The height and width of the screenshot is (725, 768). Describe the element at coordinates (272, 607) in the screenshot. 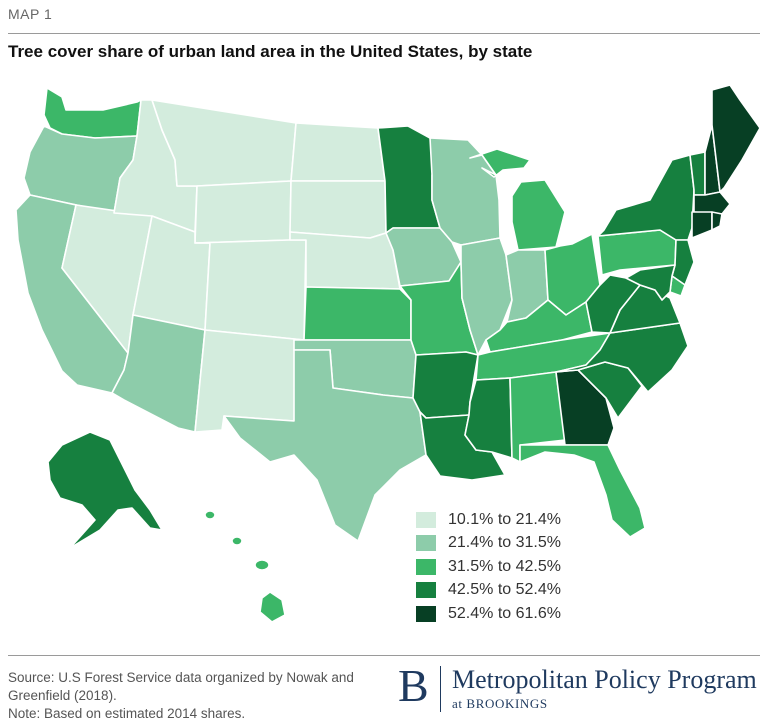

I see `state-HI-big-island` at that location.